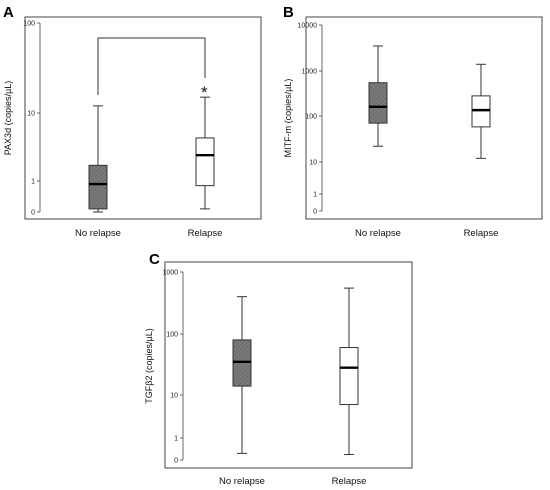 This screenshot has height=490, width=550. I want to click on panel-c-letter: C, so click(154, 259).